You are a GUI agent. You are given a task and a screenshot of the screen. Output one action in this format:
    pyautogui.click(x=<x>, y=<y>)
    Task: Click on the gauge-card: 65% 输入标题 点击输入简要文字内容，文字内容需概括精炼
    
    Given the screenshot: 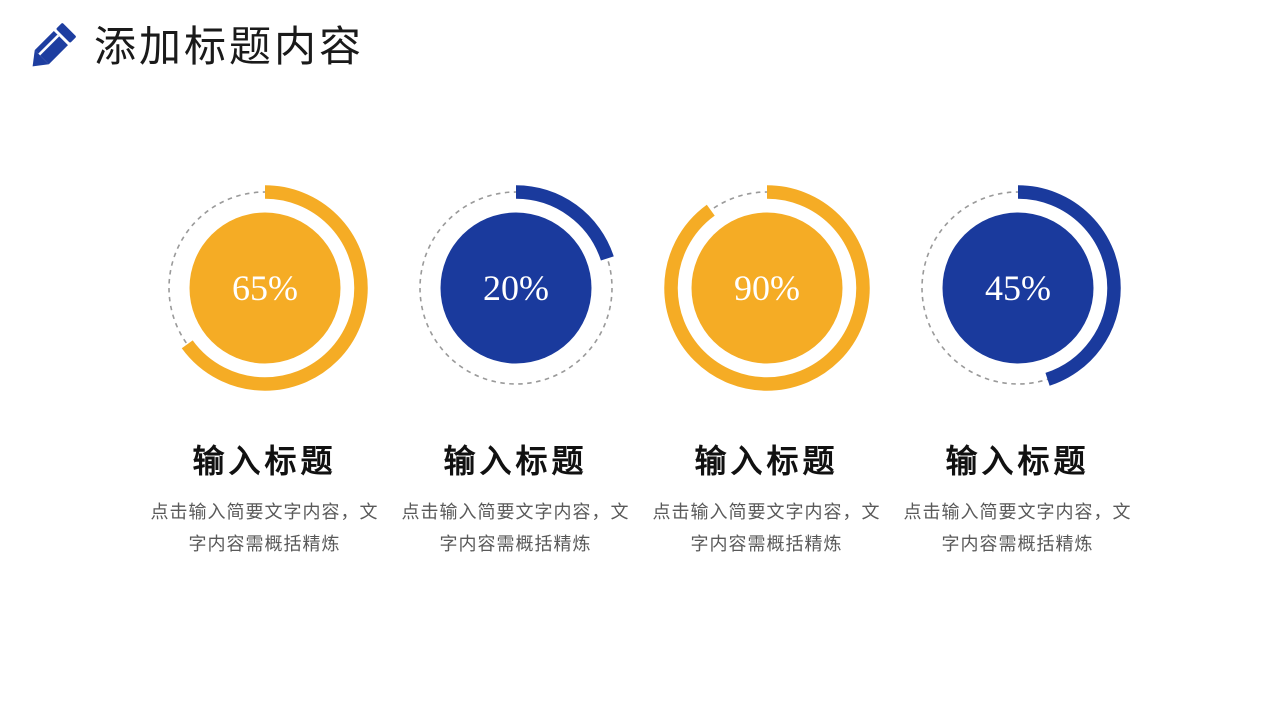 What is the action you would take?
    pyautogui.click(x=264, y=371)
    